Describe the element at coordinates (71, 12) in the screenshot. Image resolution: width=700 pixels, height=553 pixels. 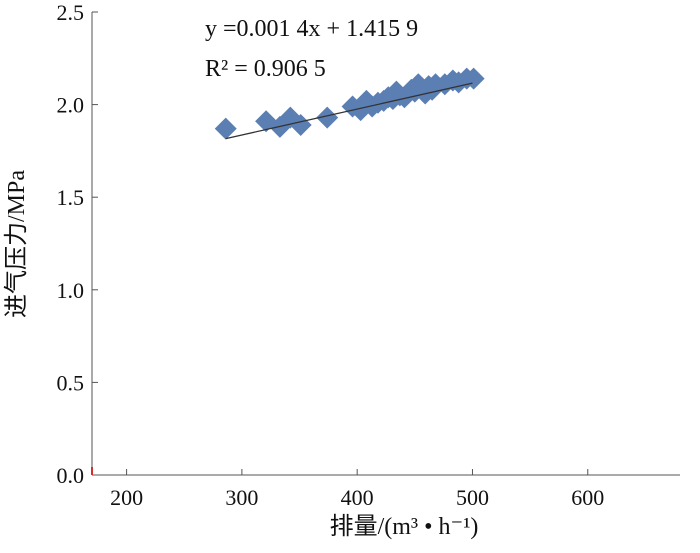
I see `y-tick-label: 2.5` at that location.